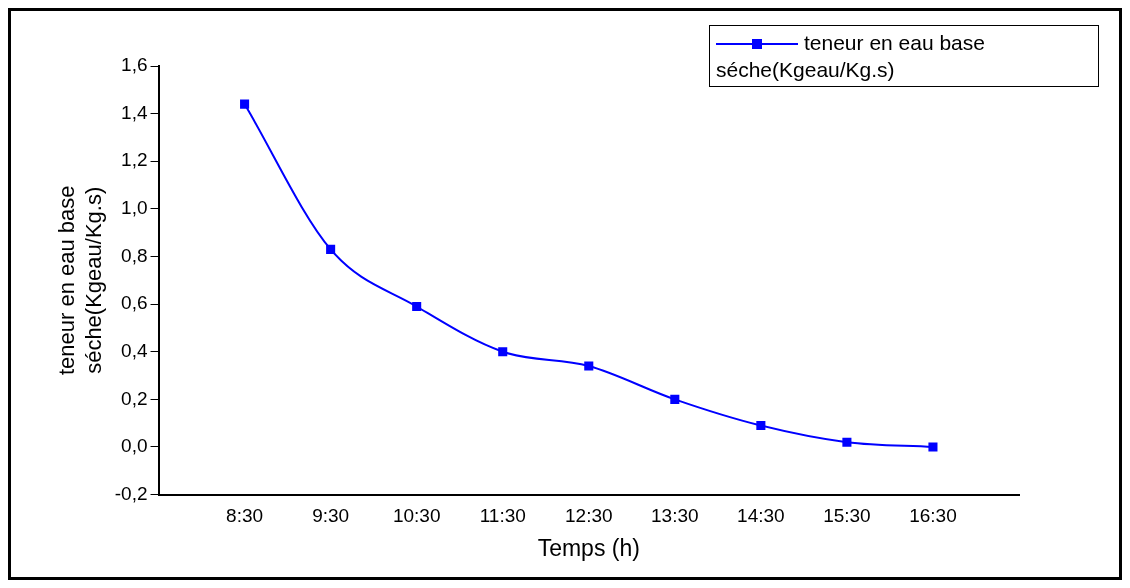 The width and height of the screenshot is (1130, 588). I want to click on y-tick-label: 0,8, so click(134, 255).